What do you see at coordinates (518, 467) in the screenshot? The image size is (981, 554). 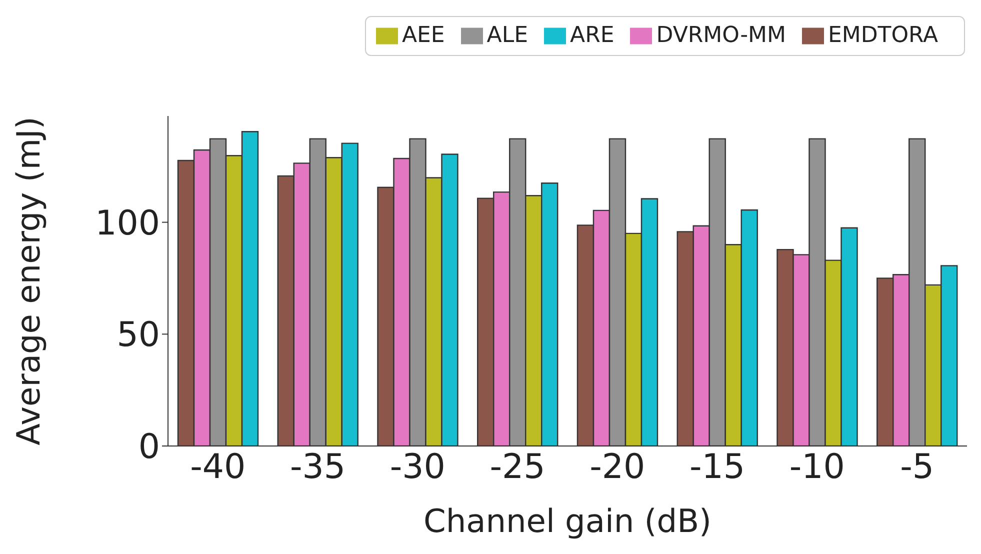 I see `x-tick-label: -25` at bounding box center [518, 467].